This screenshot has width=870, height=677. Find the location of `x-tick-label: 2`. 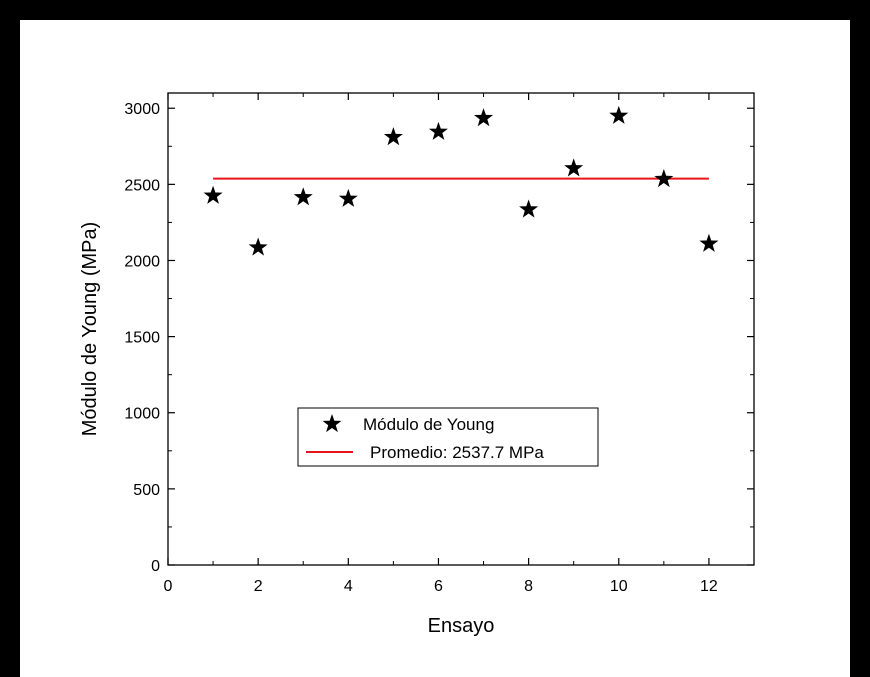

x-tick-label: 2 is located at coordinates (258, 586).